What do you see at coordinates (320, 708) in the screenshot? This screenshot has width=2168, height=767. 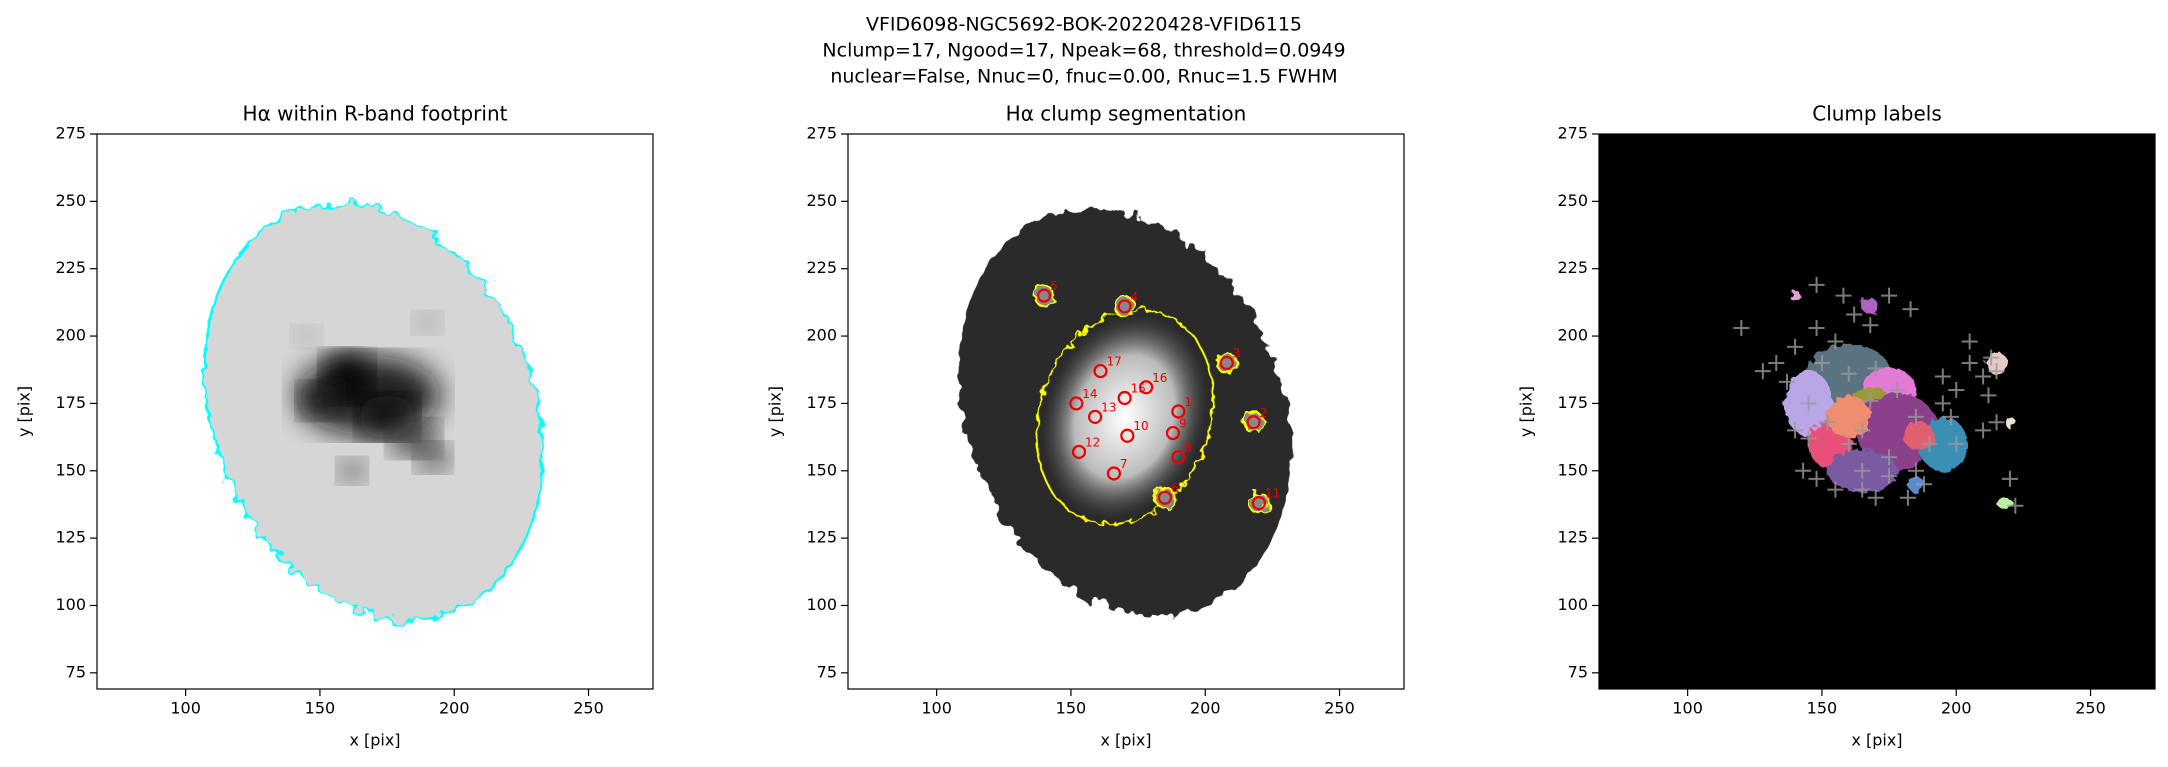 I see `x-tick-label: 150` at bounding box center [320, 708].